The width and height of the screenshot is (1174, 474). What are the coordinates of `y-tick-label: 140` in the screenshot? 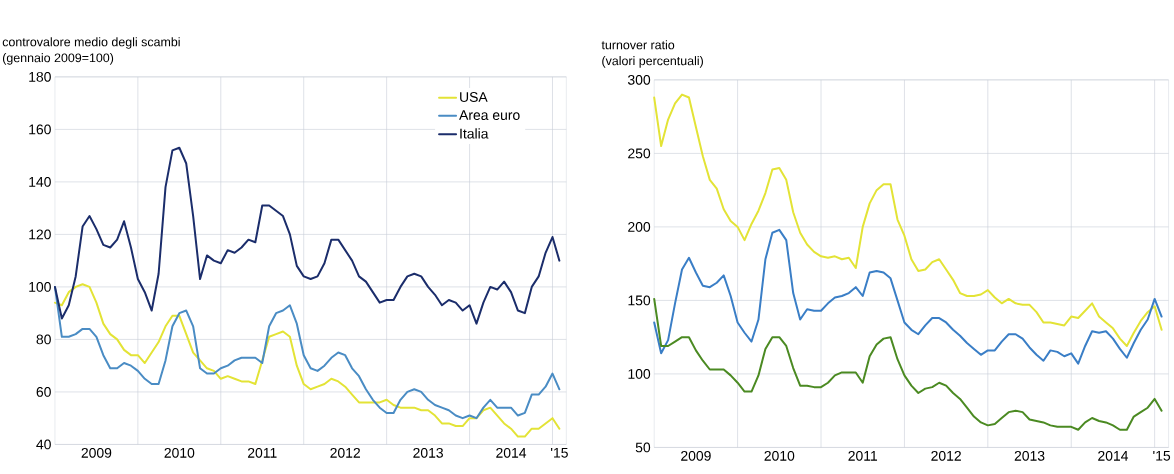 It's located at (40, 181).